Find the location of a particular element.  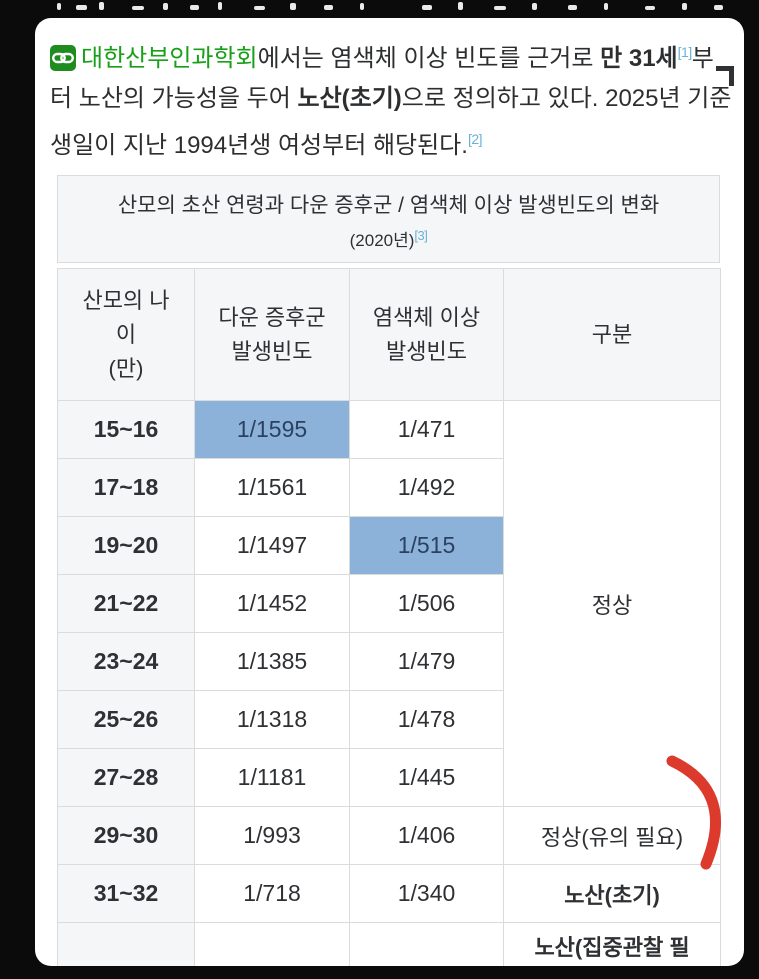

paragraph-text: 에서는 염색체 이상 빈도를 근거로 is located at coordinates (429, 58).